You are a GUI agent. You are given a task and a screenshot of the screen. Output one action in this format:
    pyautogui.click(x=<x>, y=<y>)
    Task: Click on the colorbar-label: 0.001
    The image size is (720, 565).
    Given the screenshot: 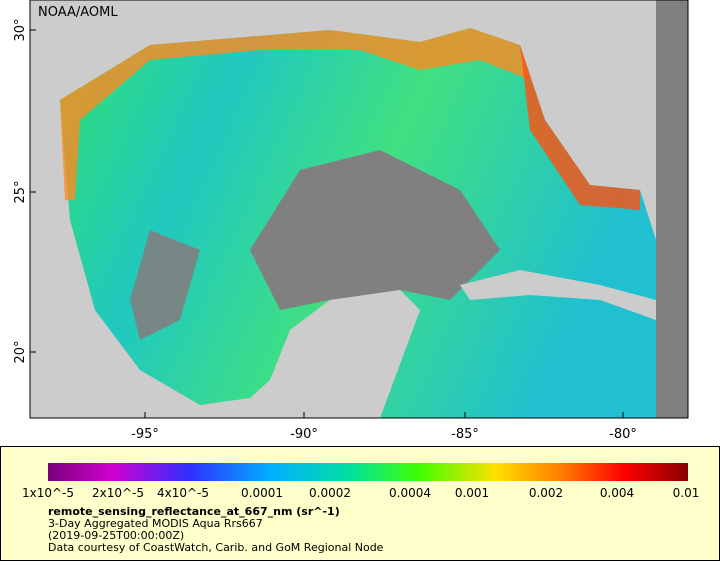 What is the action you would take?
    pyautogui.click(x=472, y=493)
    